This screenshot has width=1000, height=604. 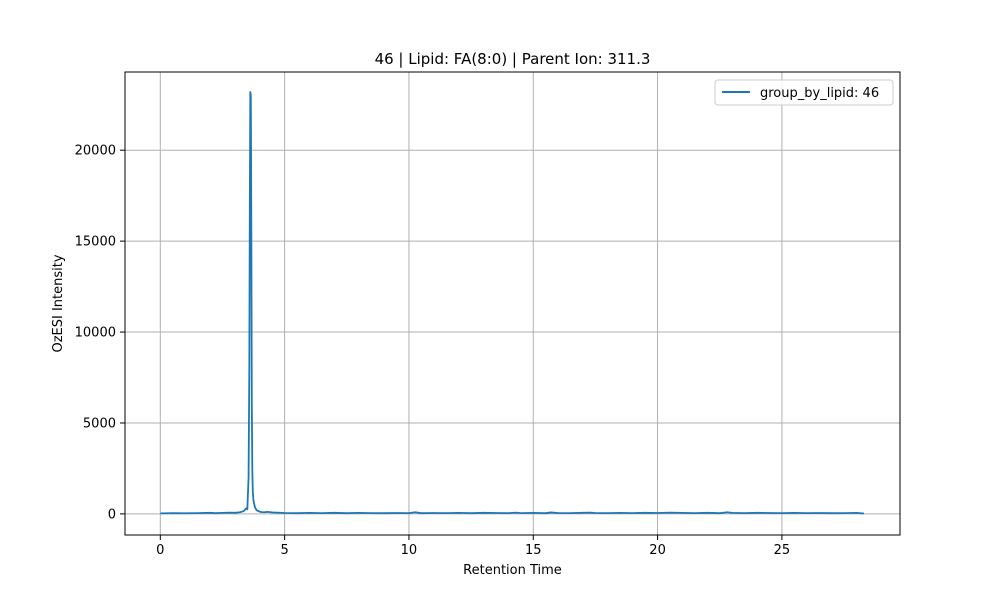 I want to click on y-axis-label: OzESI Intensity, so click(x=58, y=303).